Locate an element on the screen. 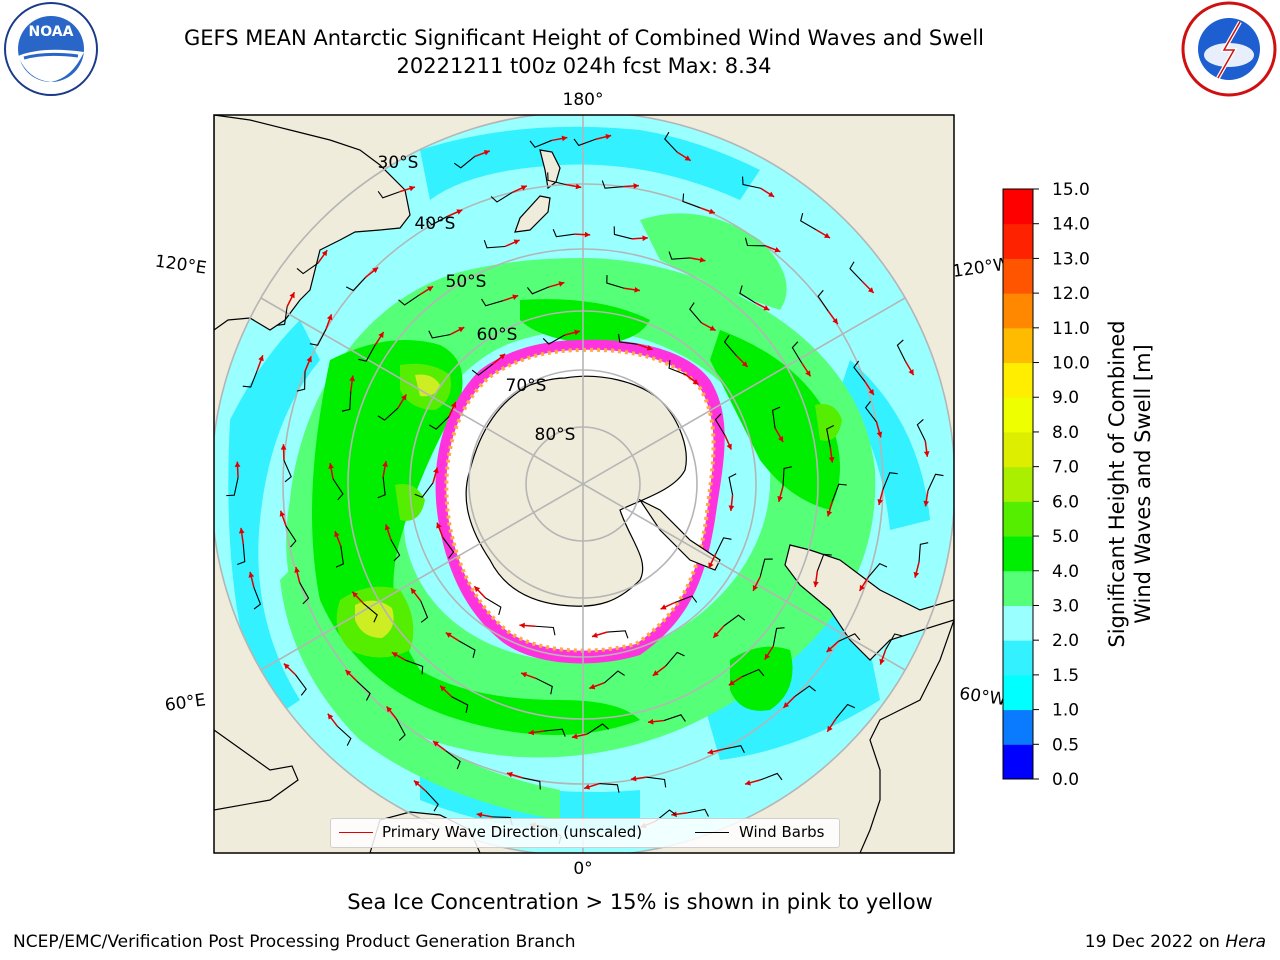 The width and height of the screenshot is (1280, 960). antarctica-land is located at coordinates (576, 491).